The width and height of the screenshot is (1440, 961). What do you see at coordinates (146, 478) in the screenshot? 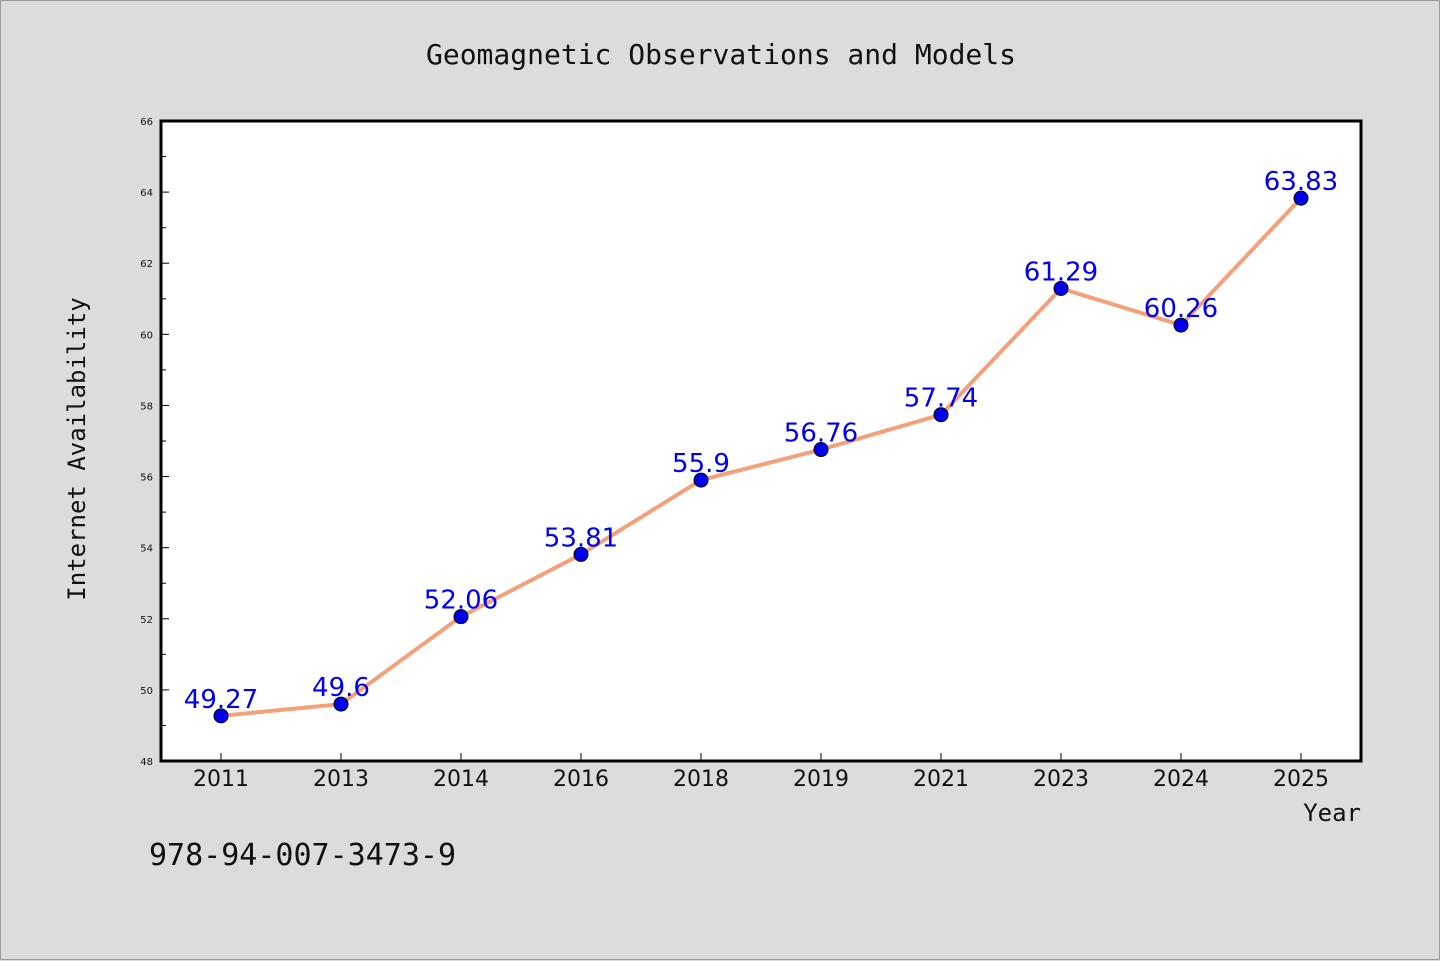
I see `y-tick-label: 56` at bounding box center [146, 478].